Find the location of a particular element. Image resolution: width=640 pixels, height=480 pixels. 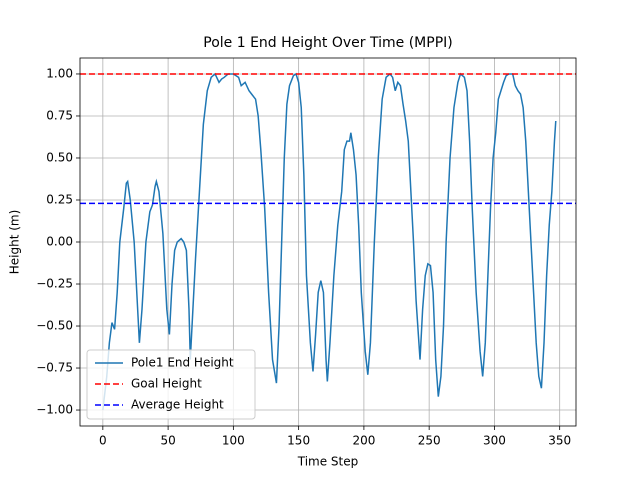

y-tick-label: −0.25 is located at coordinates (54, 284).